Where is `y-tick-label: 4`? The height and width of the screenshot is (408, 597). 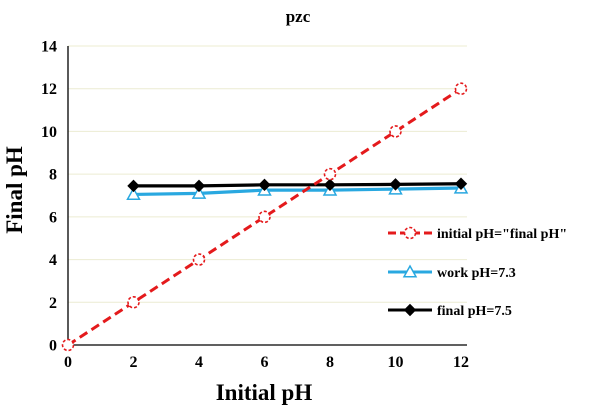 y-tick-label: 4 is located at coordinates (53, 260).